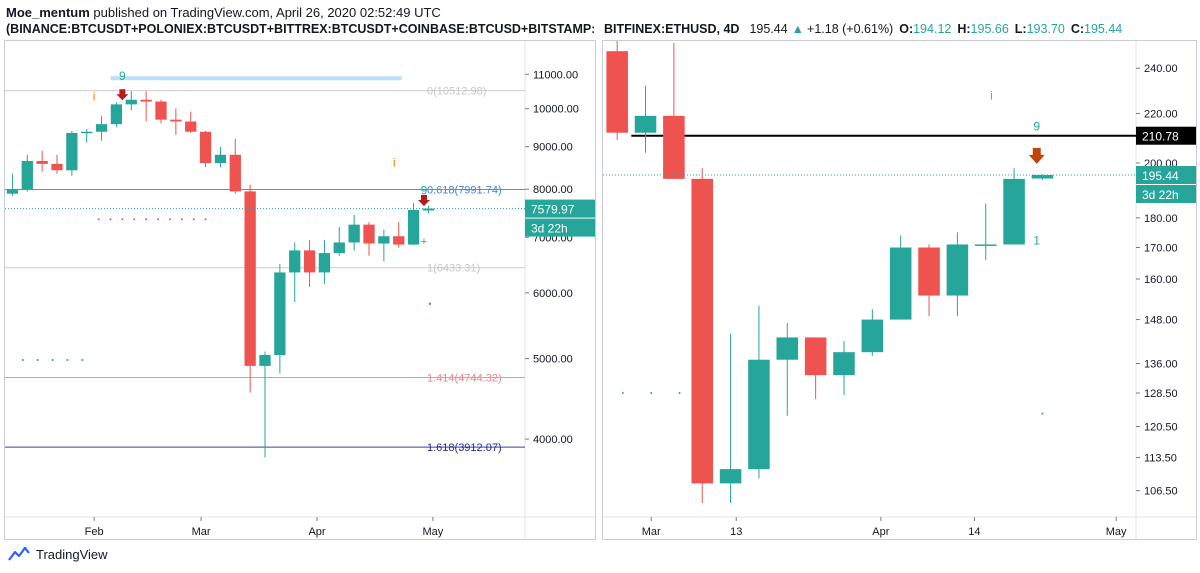 This screenshot has height=573, width=1200. I want to click on x-tick-label: Mar, so click(201, 532).